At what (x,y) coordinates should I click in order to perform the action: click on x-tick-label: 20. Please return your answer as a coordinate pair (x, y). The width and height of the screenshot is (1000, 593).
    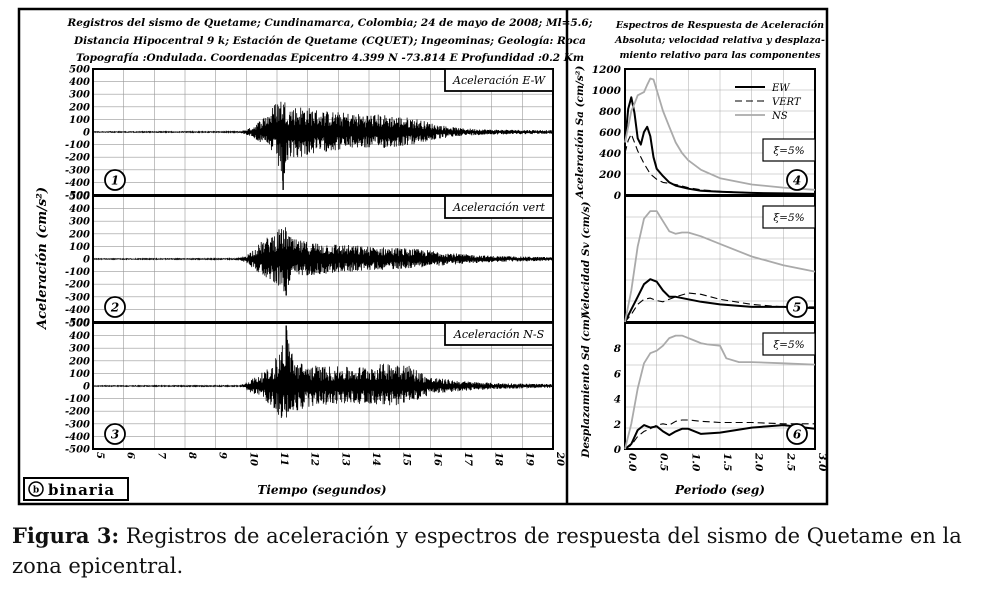
    Looking at the image, I should click on (559, 458).